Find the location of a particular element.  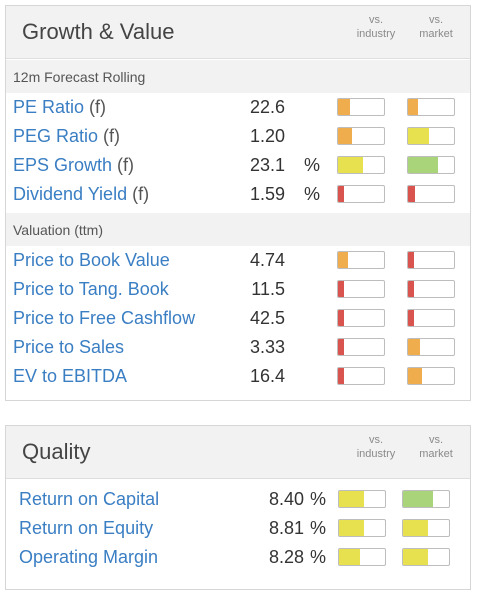

metric-link: Operating Margin is located at coordinates (88, 557).